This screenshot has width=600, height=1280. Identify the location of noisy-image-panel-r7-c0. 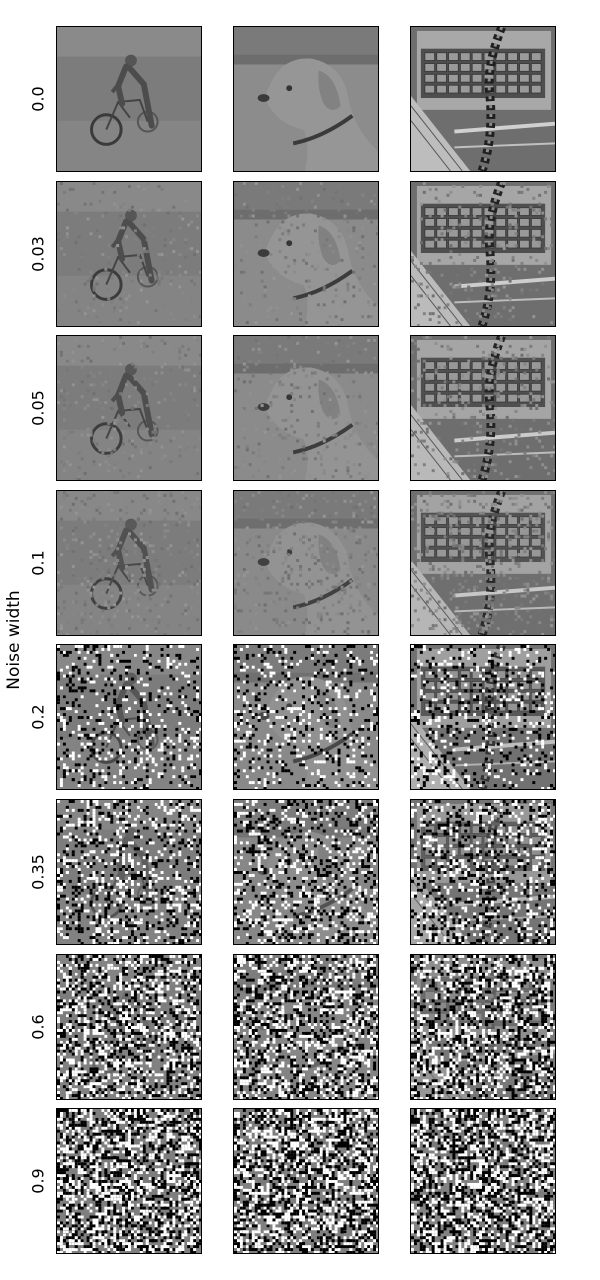
(129, 1181).